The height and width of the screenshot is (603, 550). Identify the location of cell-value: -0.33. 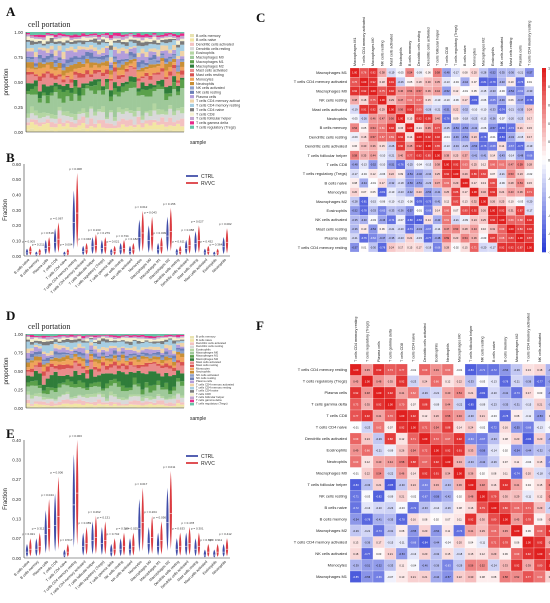
(494, 439).